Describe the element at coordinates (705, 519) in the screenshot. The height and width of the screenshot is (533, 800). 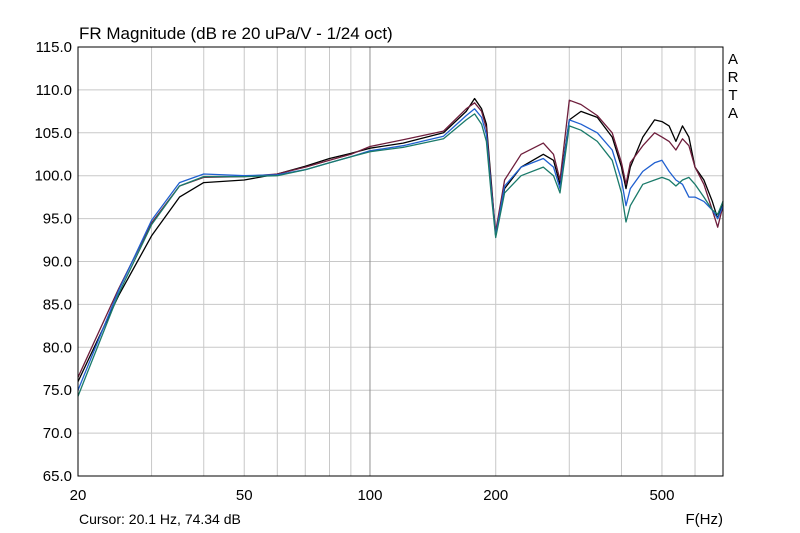
I see `x-axis-label: F(Hz)` at that location.